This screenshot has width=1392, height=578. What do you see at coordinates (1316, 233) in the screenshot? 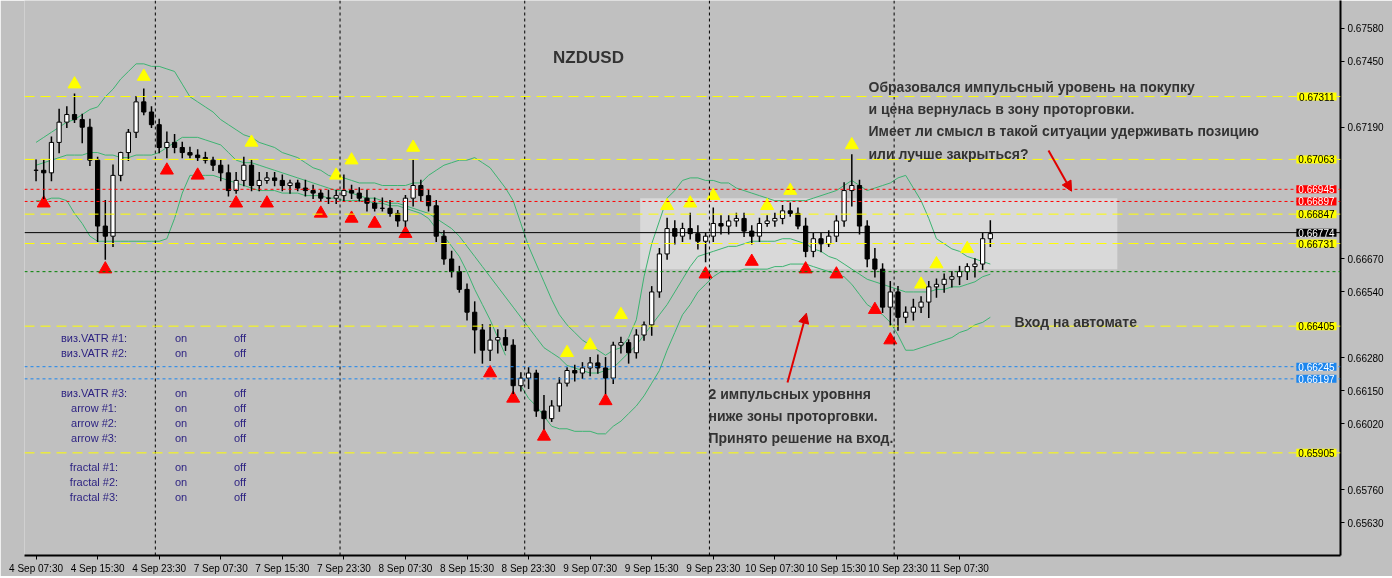
I see `ref-line-label: 0.66774` at bounding box center [1316, 233].